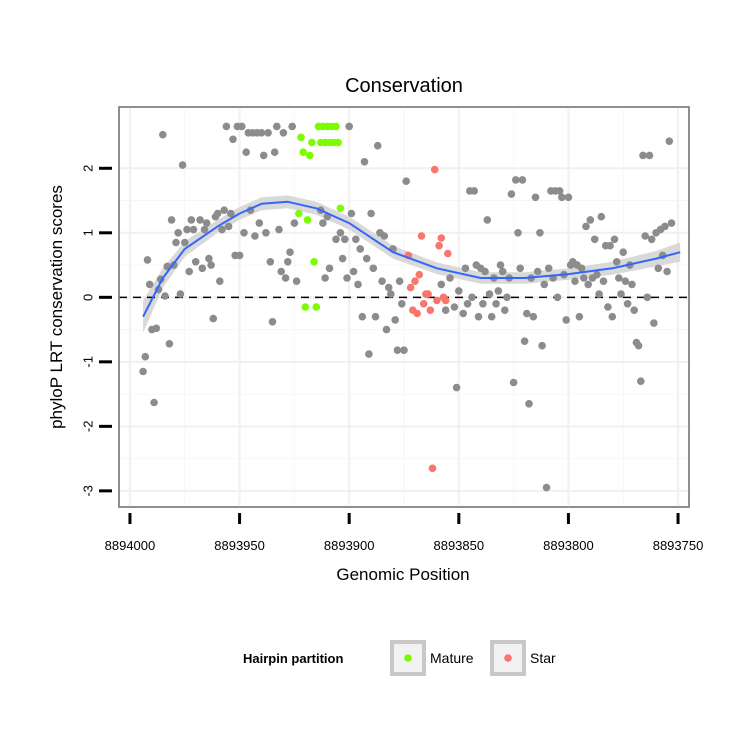  What do you see at coordinates (404, 86) in the screenshot?
I see `chart-title: Conservation` at bounding box center [404, 86].